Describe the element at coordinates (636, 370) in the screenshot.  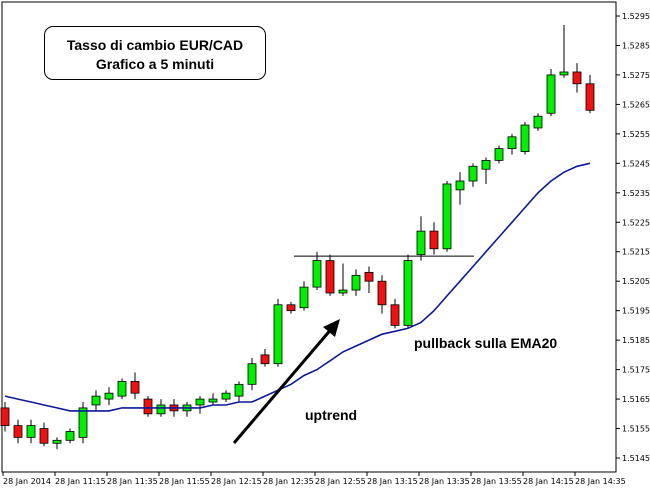
I see `y-tick-label: 1.5175` at that location.